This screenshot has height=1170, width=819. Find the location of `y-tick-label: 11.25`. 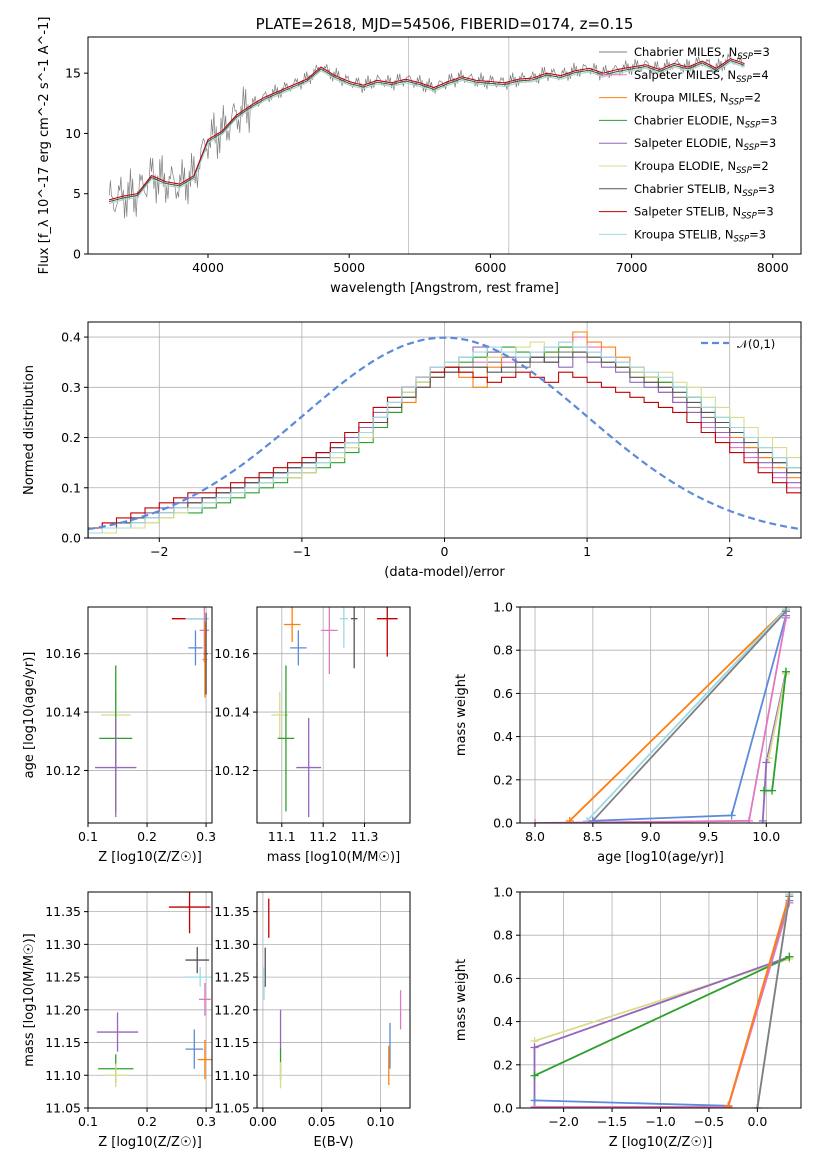

y-tick-label: 11.25 is located at coordinates (63, 977).